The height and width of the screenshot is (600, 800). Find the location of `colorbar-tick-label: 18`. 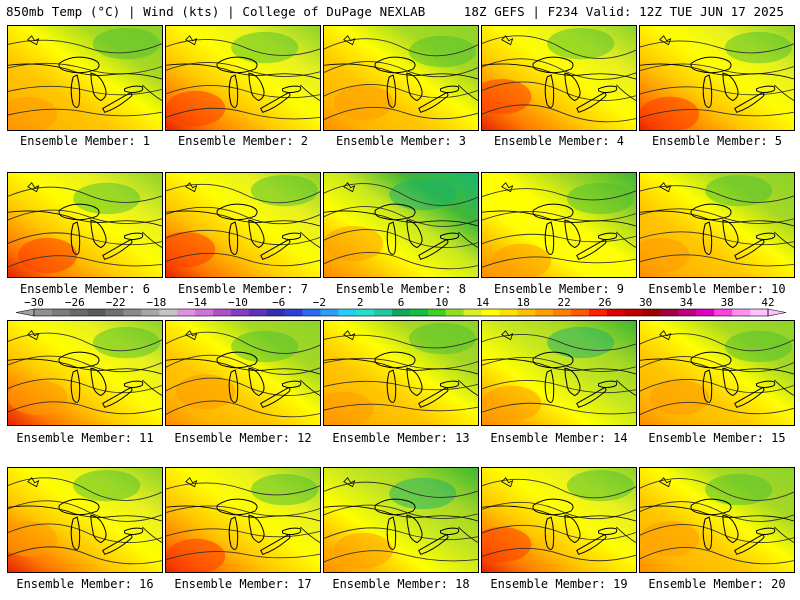

colorbar-tick-label: 18 is located at coordinates (523, 302).